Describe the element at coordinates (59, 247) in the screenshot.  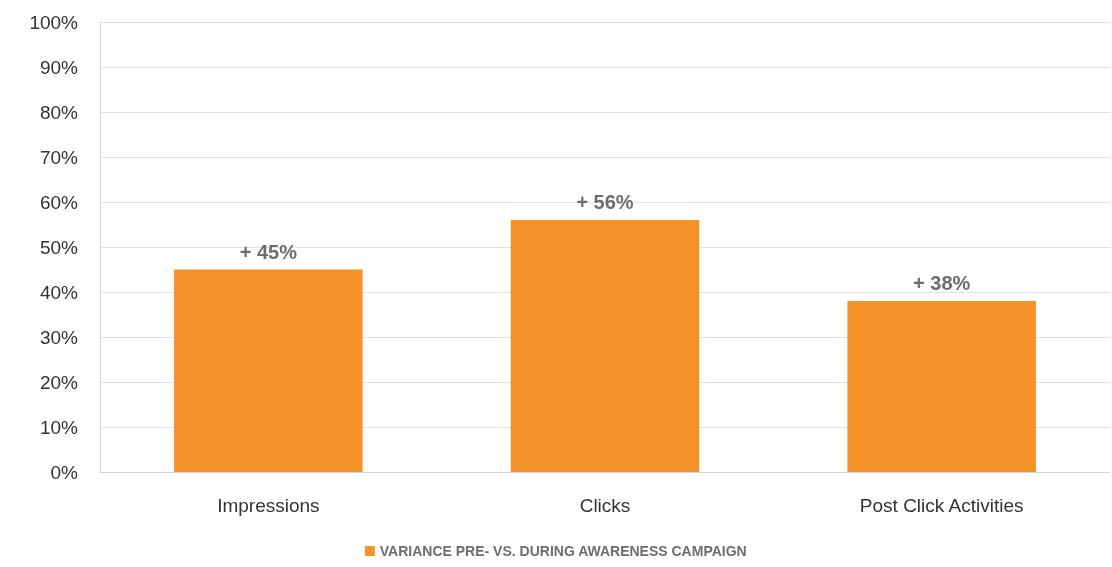
I see `y-tick-label: 50%` at that location.